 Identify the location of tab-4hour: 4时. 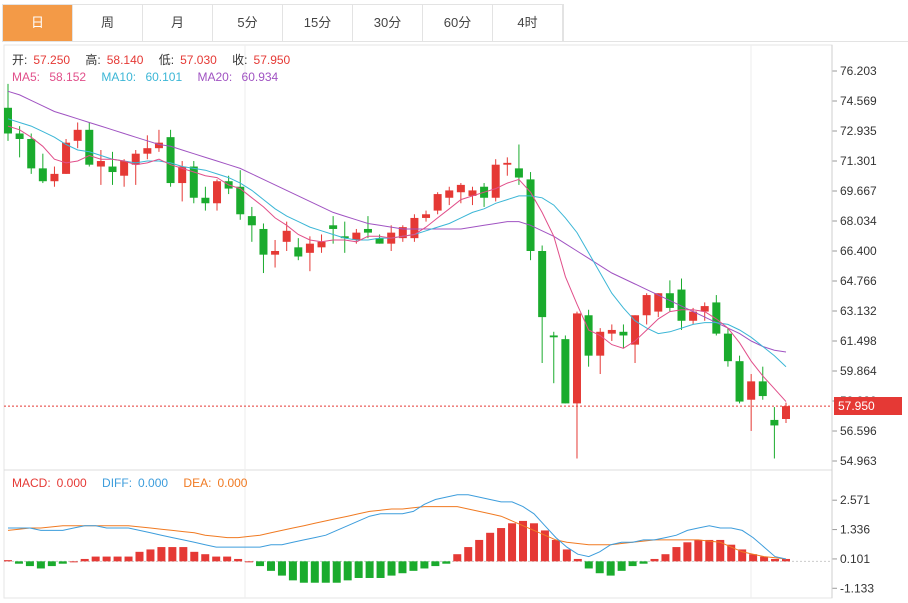
(528, 23).